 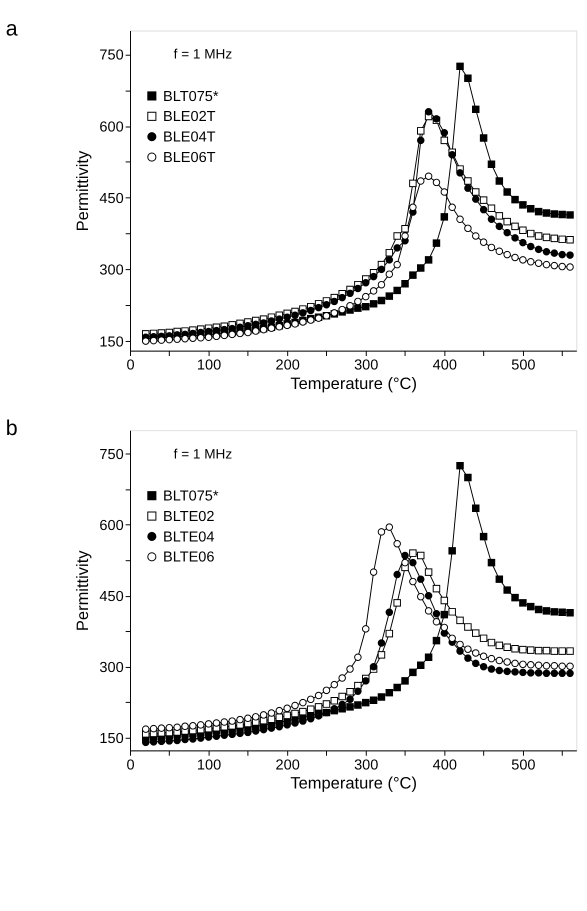 What do you see at coordinates (188, 537) in the screenshot?
I see `legend-label: BLTE04` at bounding box center [188, 537].